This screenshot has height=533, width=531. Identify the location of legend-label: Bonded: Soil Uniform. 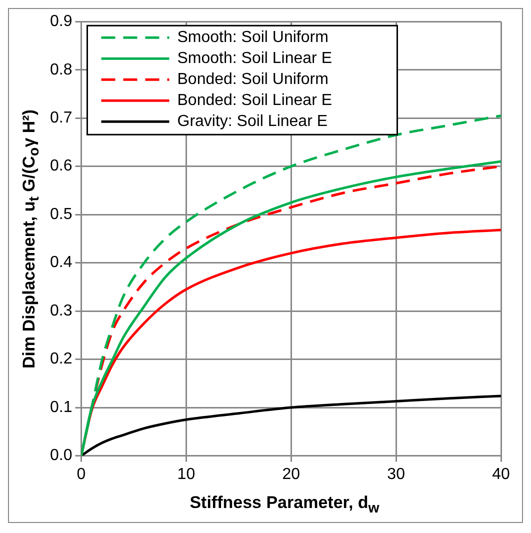
(252, 79).